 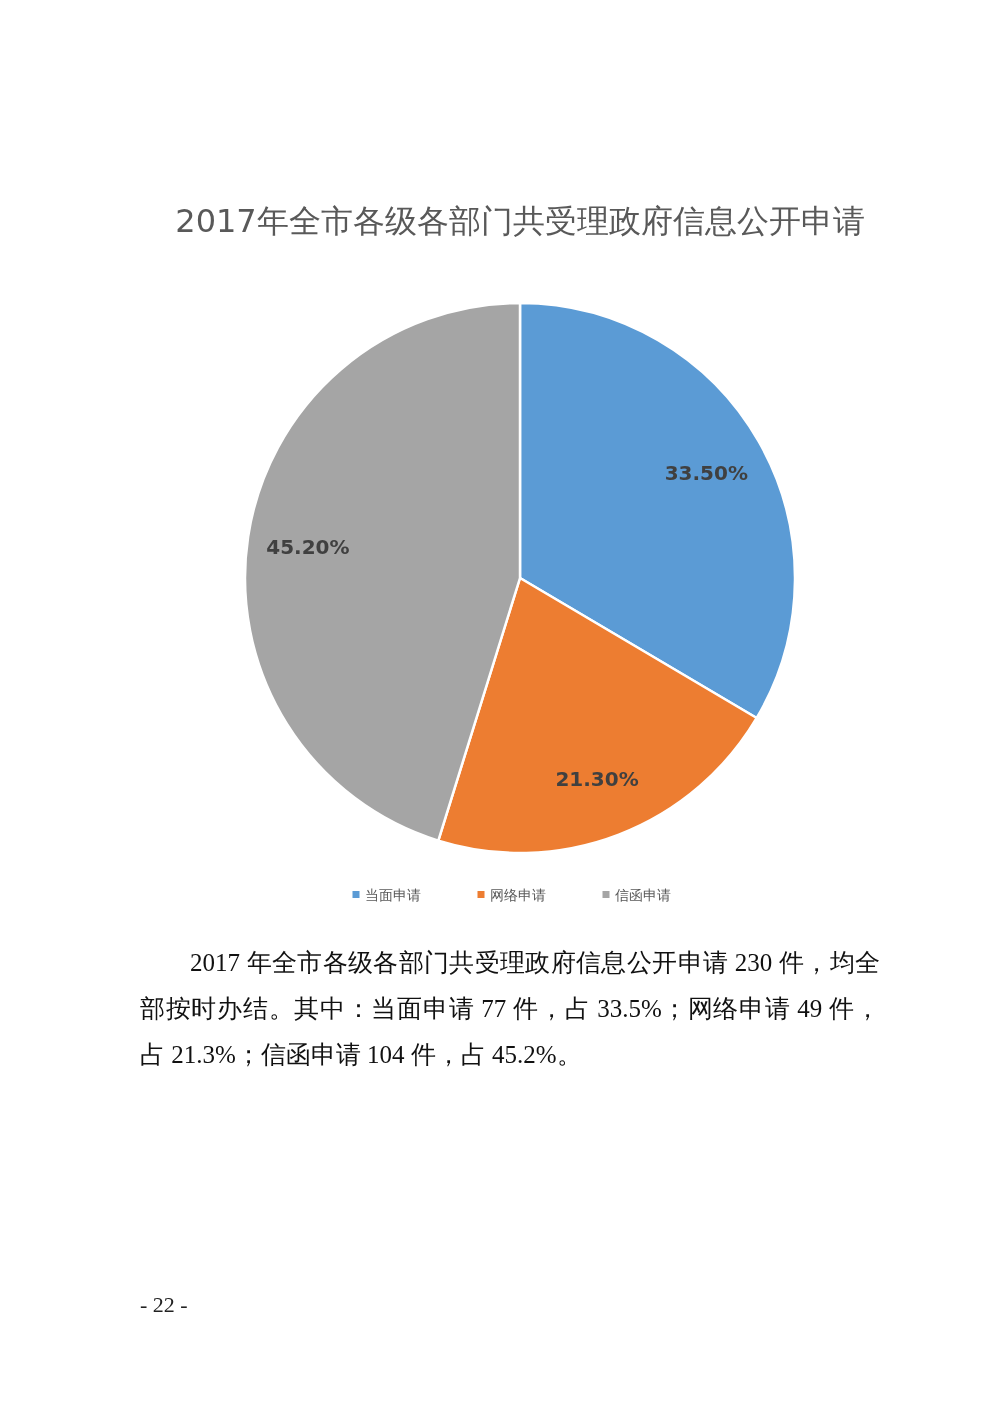 I want to click on legend-label: 信函申请, so click(x=642, y=895).